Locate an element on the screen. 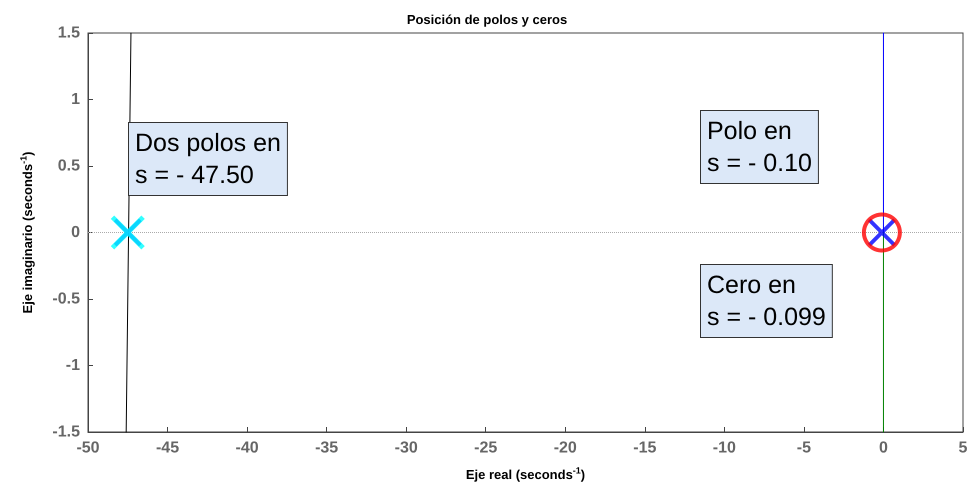  x-tick-label: 5 is located at coordinates (963, 448).